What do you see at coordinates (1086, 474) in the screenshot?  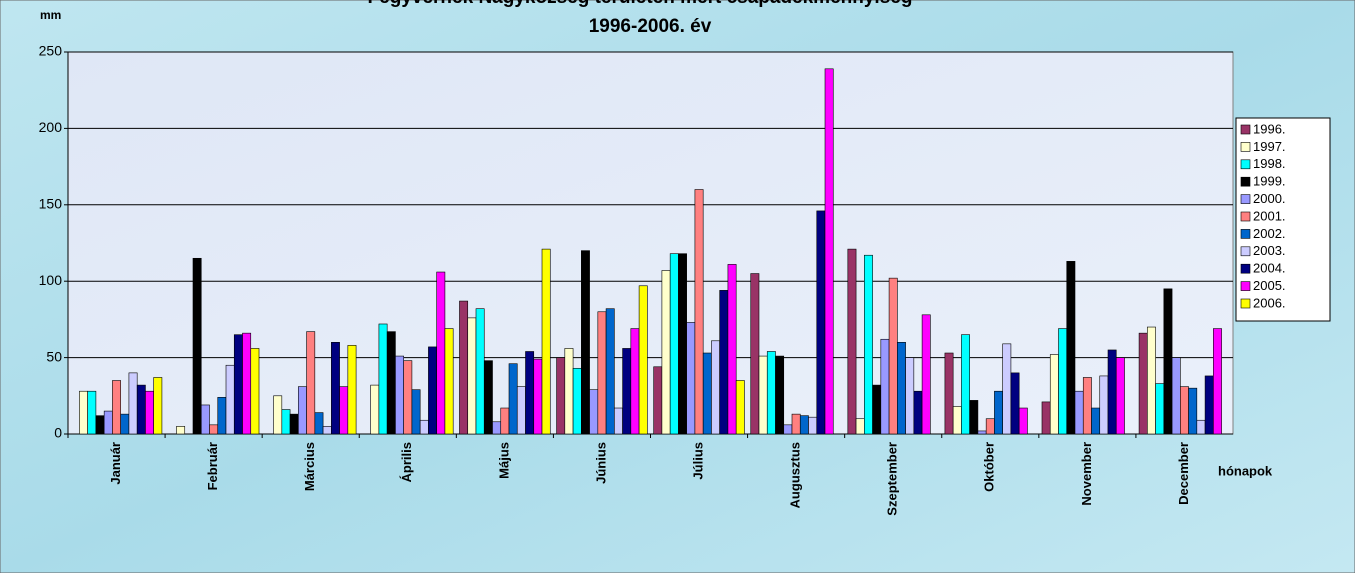 I see `x-tick-label: November` at bounding box center [1086, 474].